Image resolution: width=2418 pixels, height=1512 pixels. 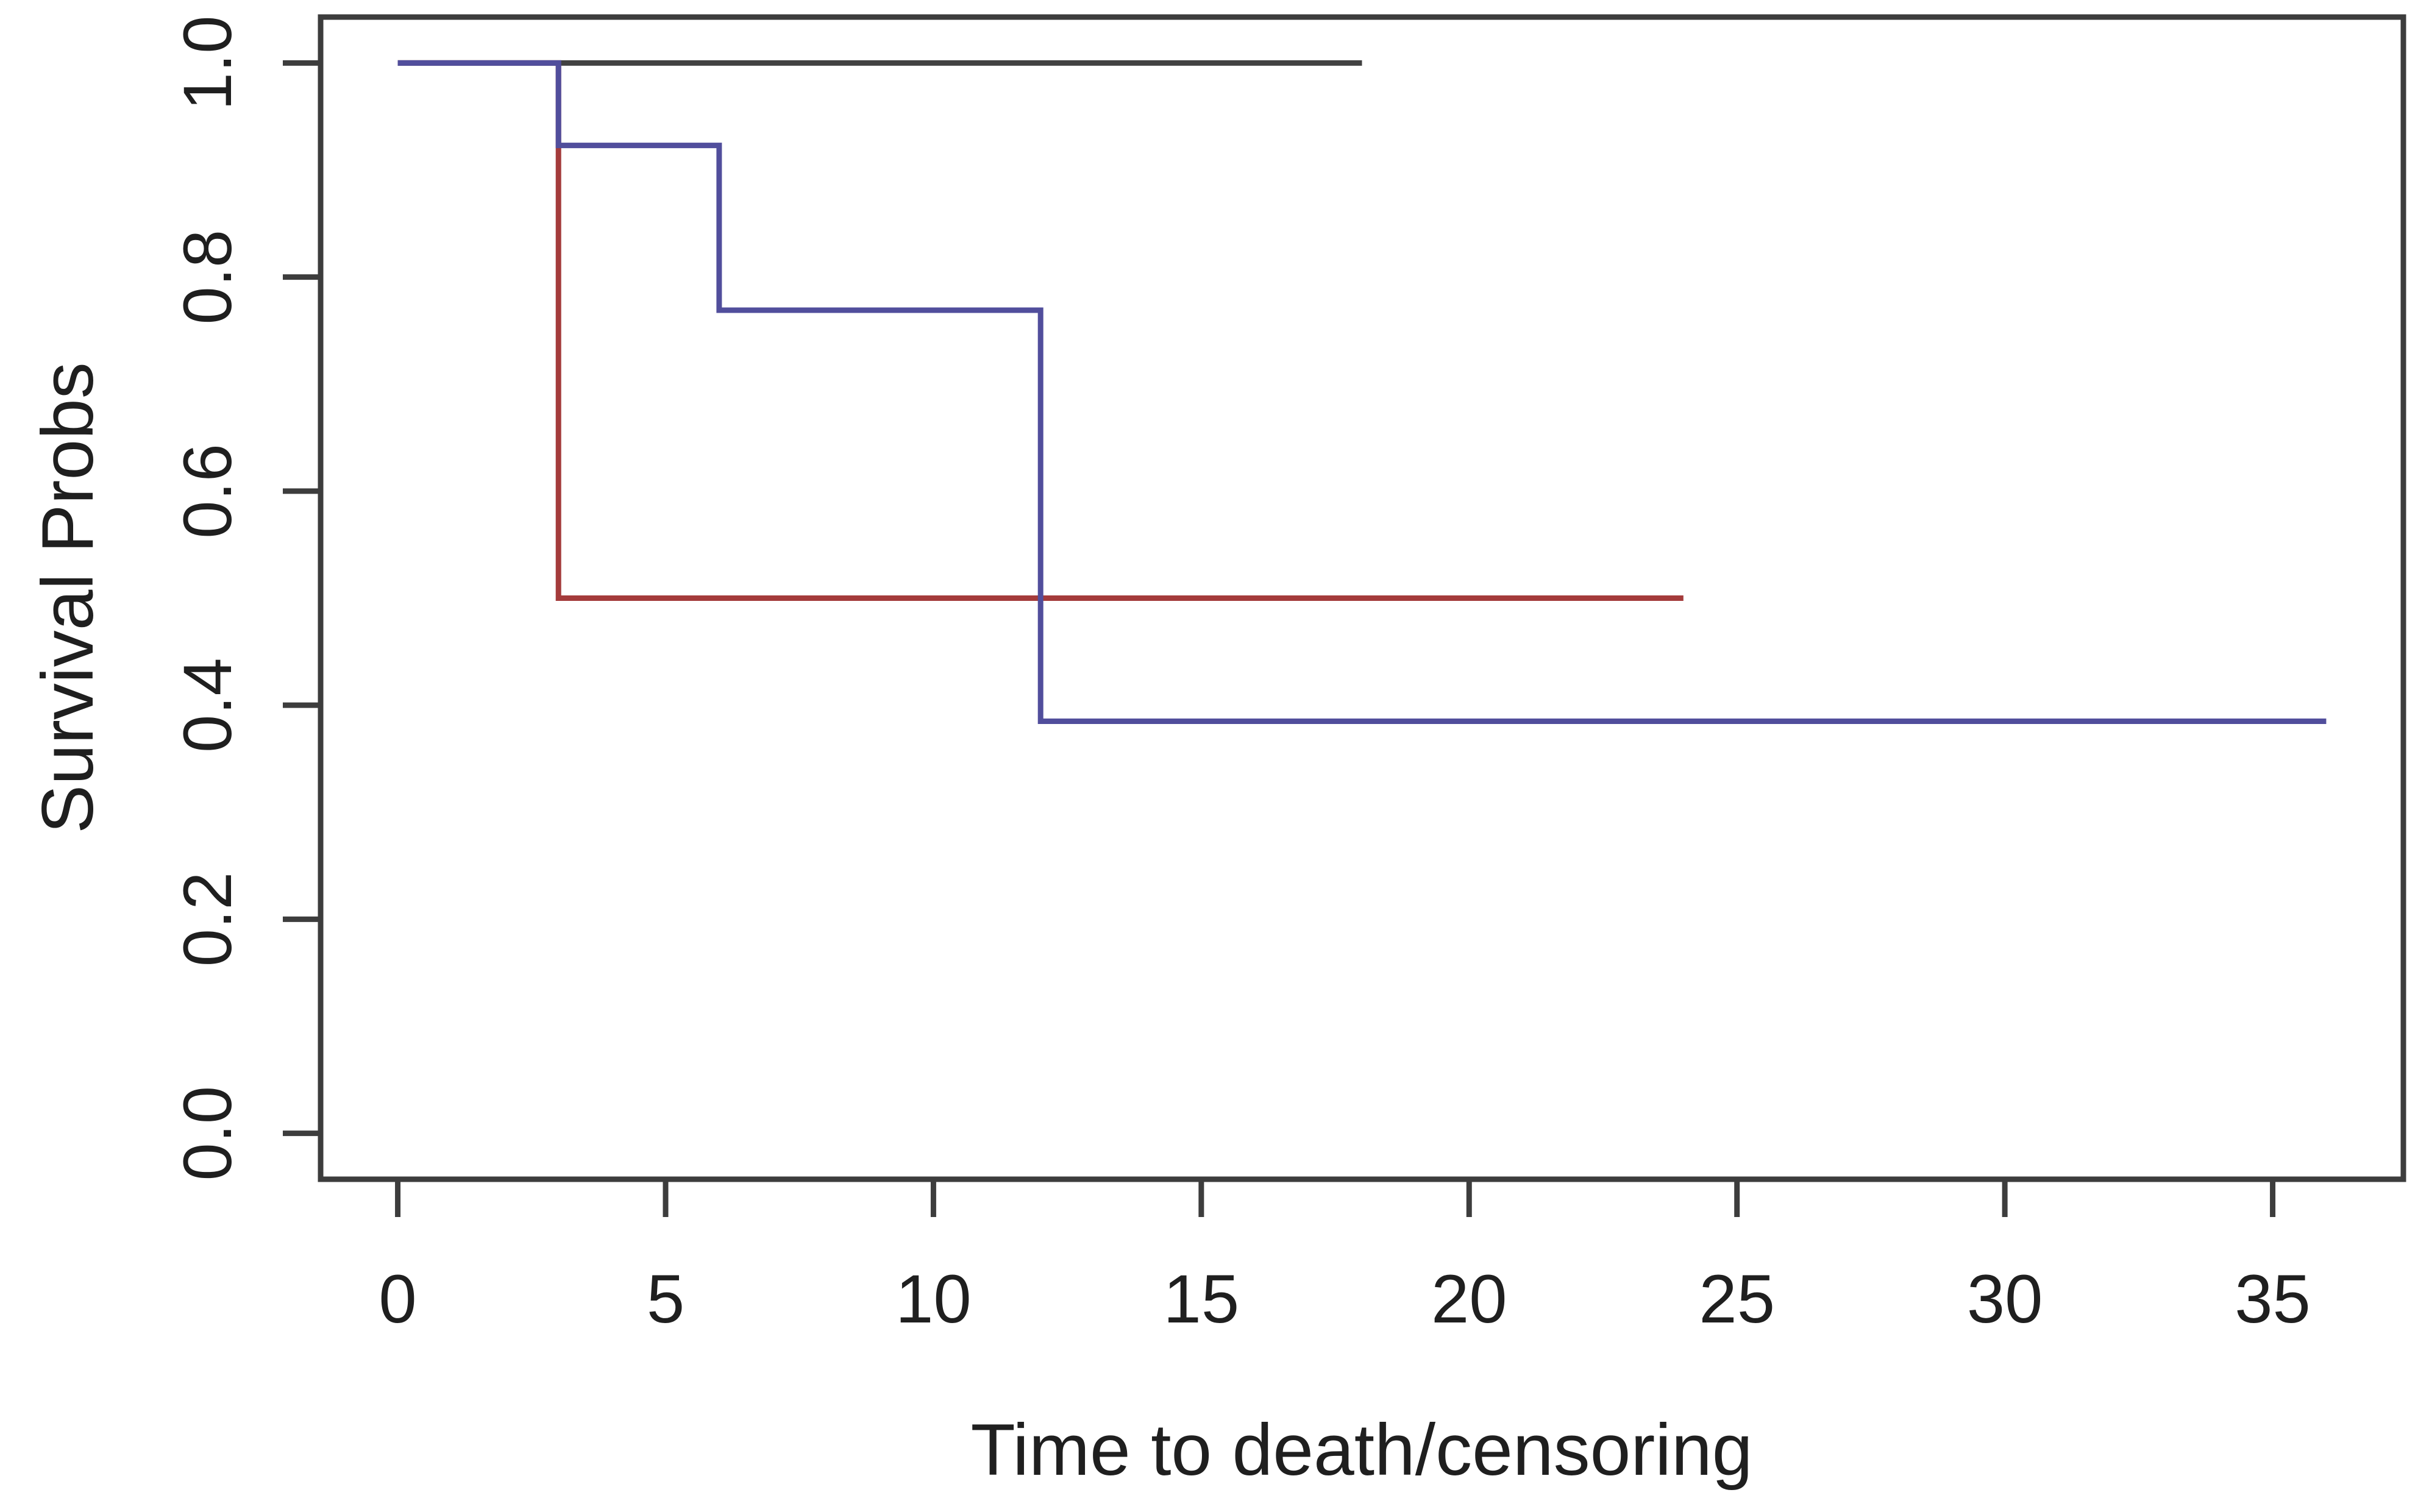 I want to click on y-axis-ticks: 0.0 0.2 0.4 0.6 0.8 1.0, so click(x=245, y=598).